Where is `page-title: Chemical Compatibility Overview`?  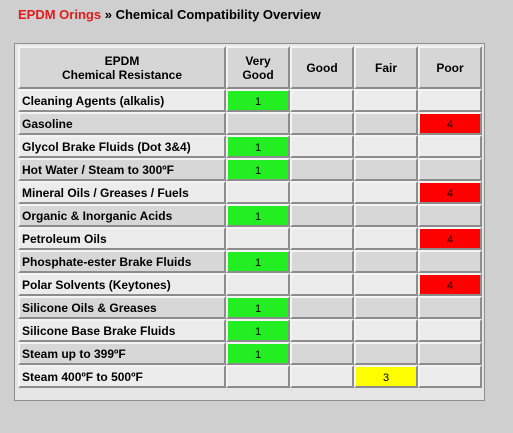
page-title: Chemical Compatibility Overview is located at coordinates (218, 14).